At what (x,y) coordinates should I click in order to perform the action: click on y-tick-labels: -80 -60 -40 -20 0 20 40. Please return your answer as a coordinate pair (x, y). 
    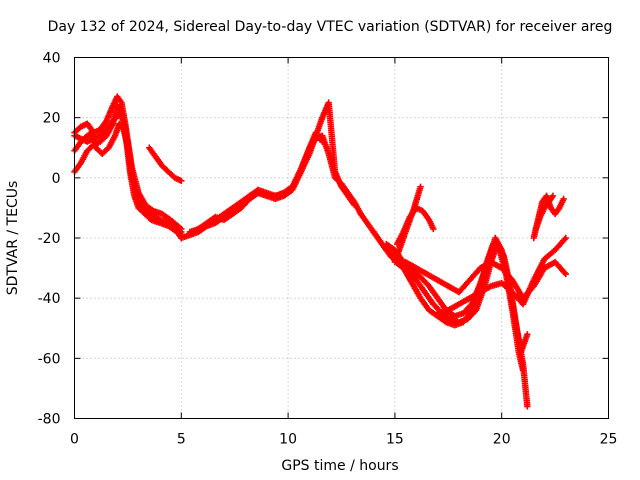
    Looking at the image, I should click on (49, 239).